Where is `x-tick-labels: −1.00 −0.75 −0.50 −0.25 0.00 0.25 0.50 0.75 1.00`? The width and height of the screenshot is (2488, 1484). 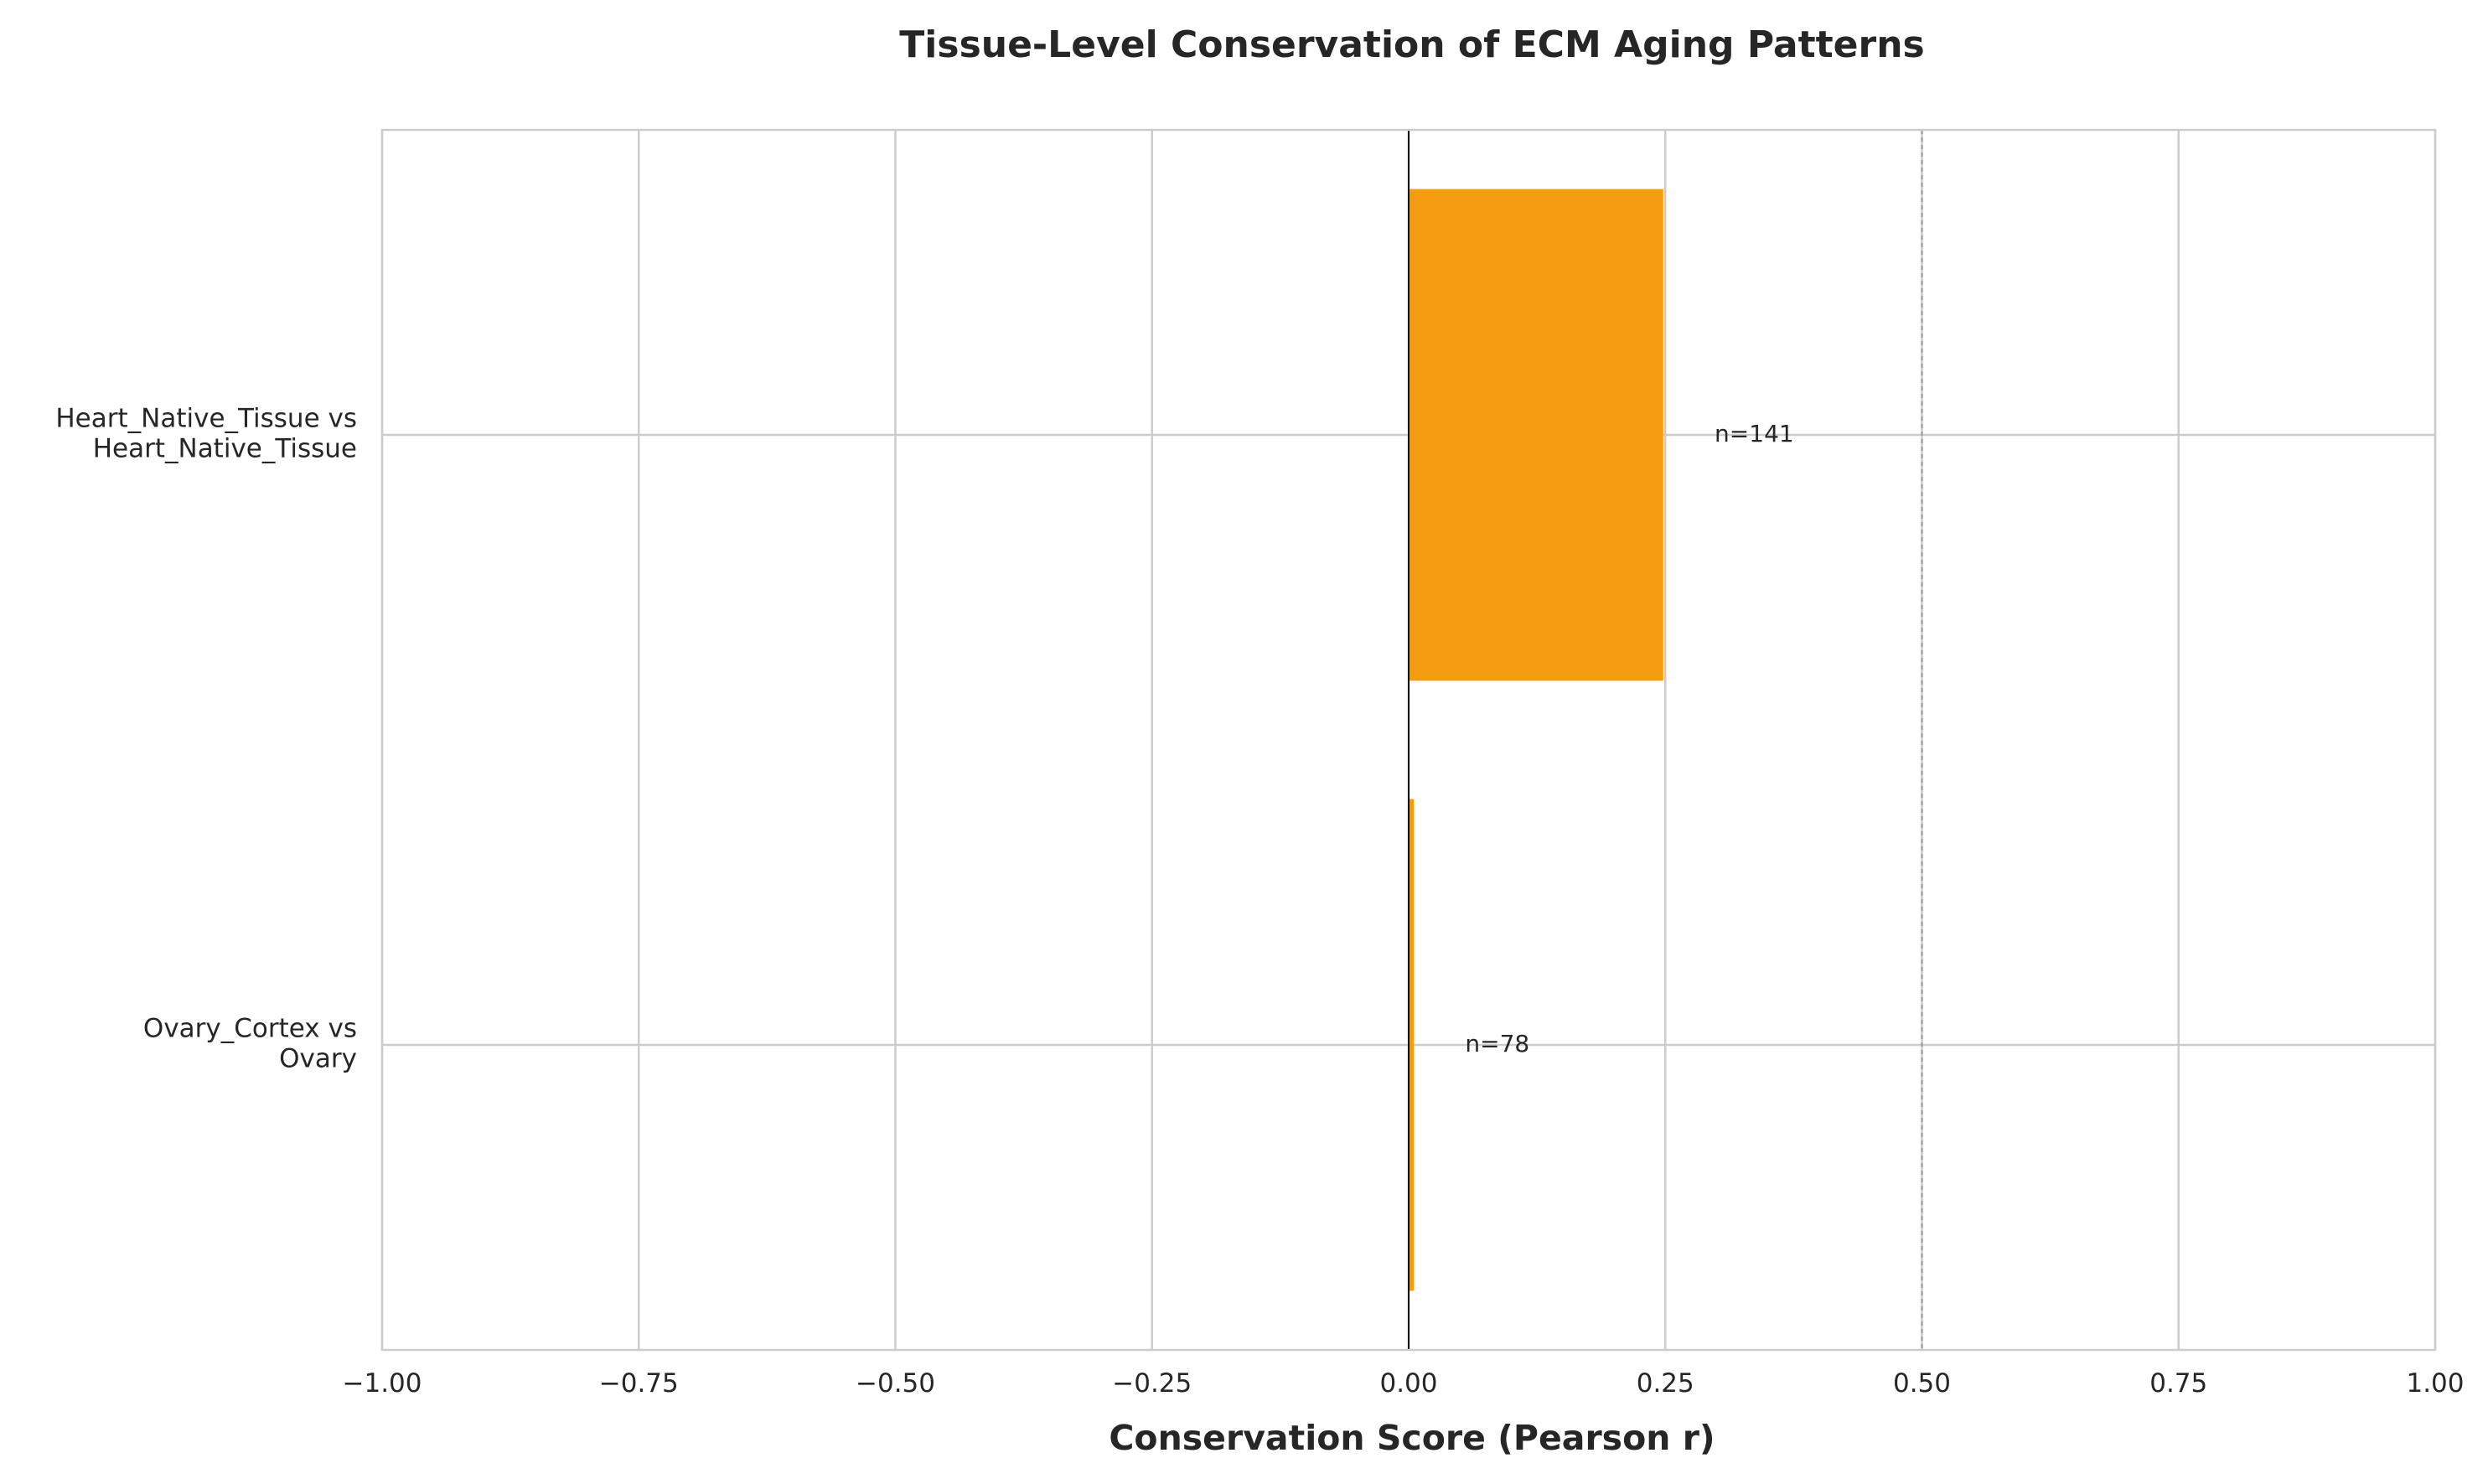 x-tick-labels: −1.00 −0.75 −0.50 −0.25 0.00 0.25 0.50 0.75 1.00 is located at coordinates (1404, 1384).